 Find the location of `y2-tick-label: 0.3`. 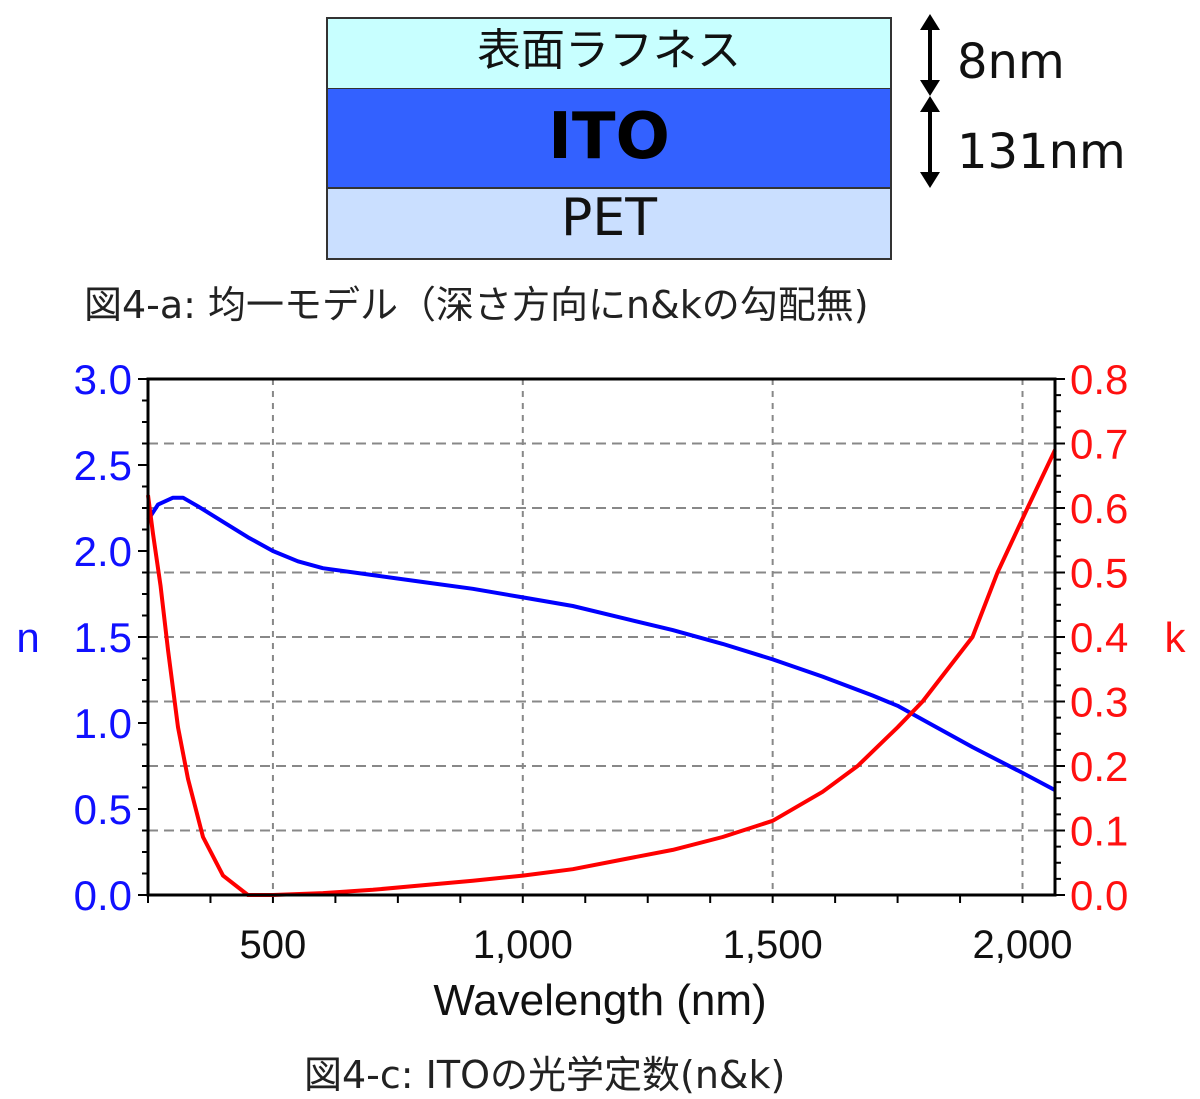

y2-tick-label: 0.3 is located at coordinates (1099, 702).